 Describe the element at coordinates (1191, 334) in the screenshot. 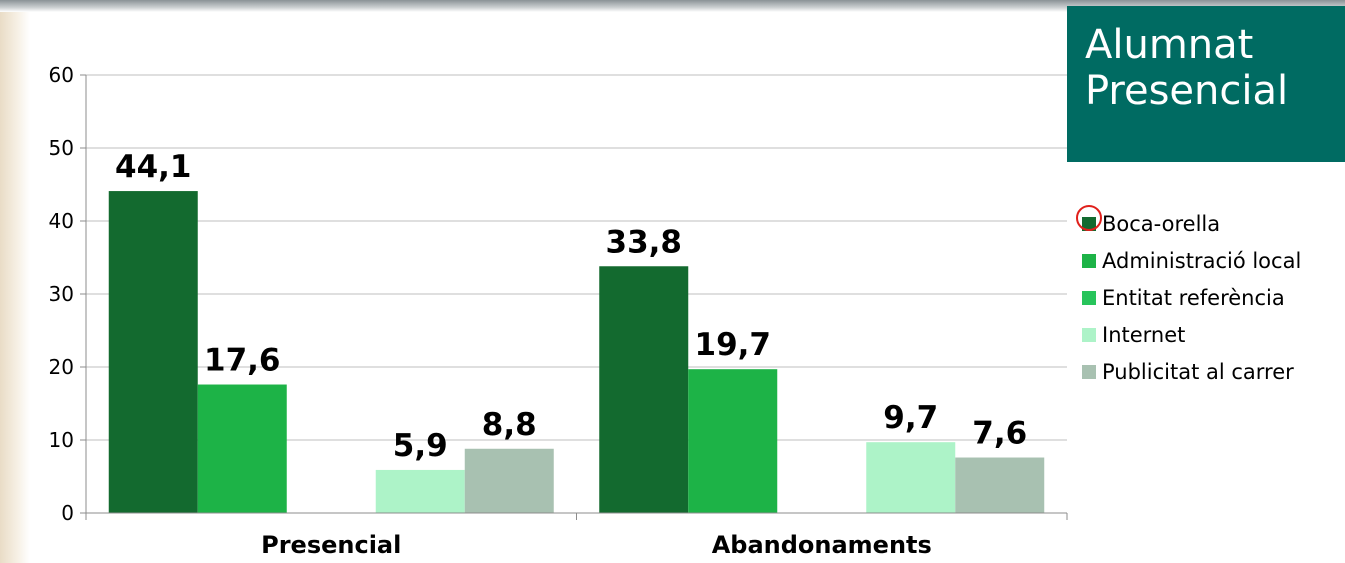

I see `legend-item: Internet` at that location.